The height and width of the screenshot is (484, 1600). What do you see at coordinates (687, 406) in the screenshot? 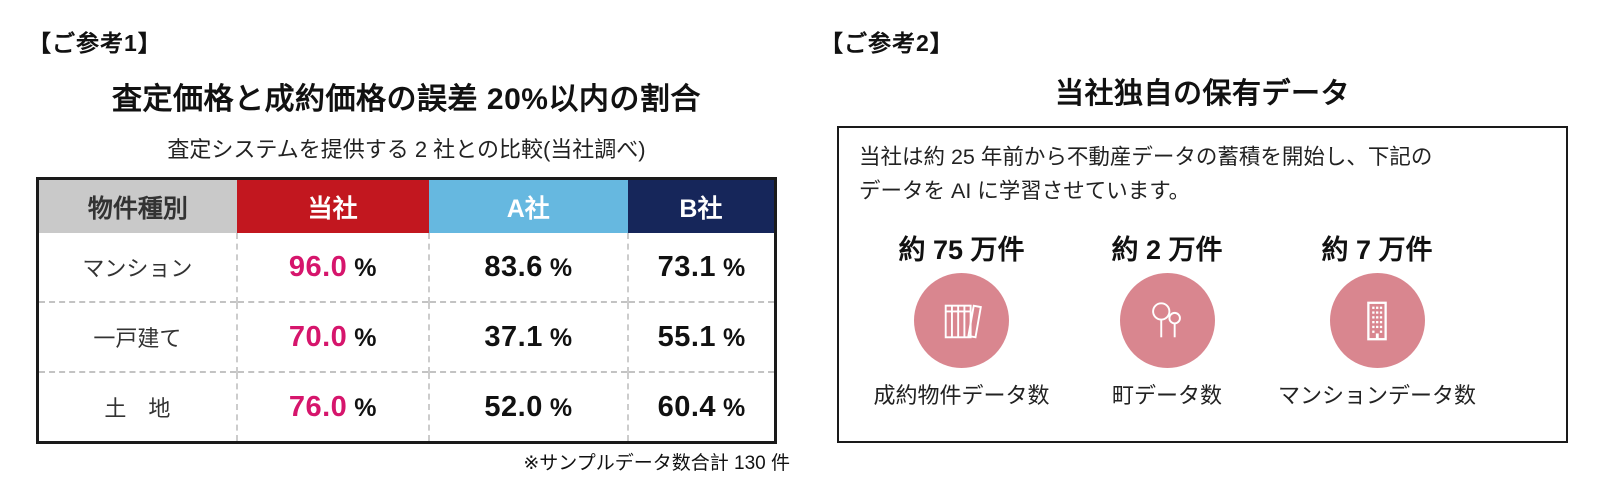
I see `value-company-b: 60.4` at bounding box center [687, 406].